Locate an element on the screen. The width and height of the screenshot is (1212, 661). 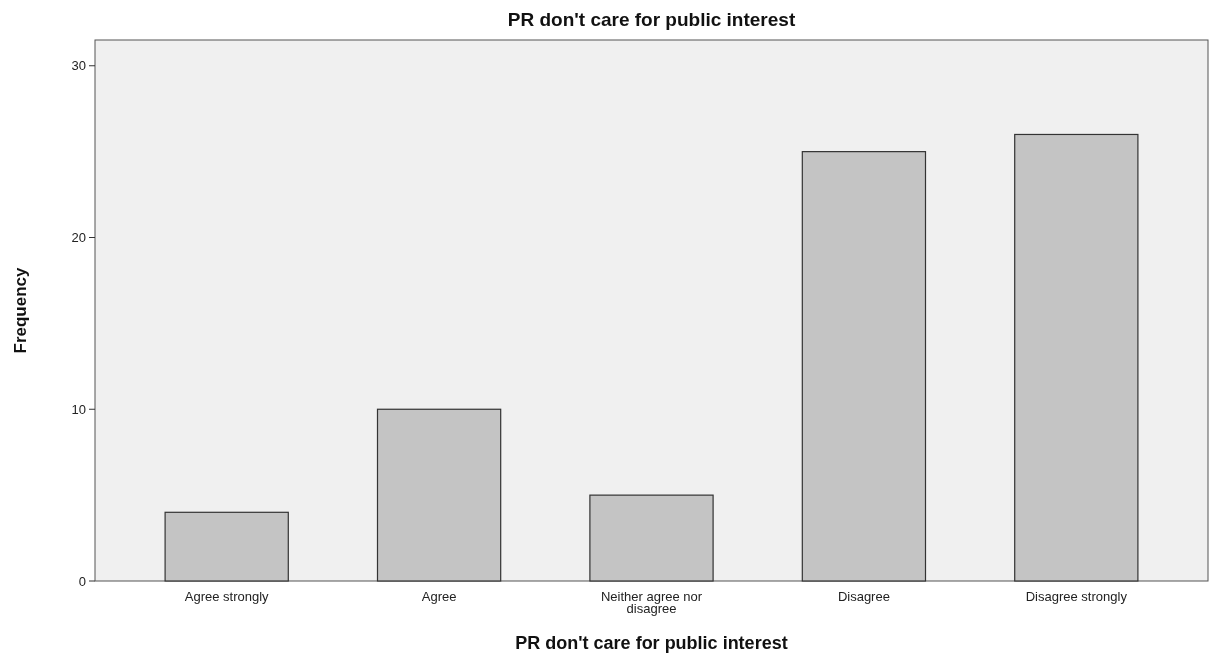
y-tick-label: 30 is located at coordinates (78, 66).